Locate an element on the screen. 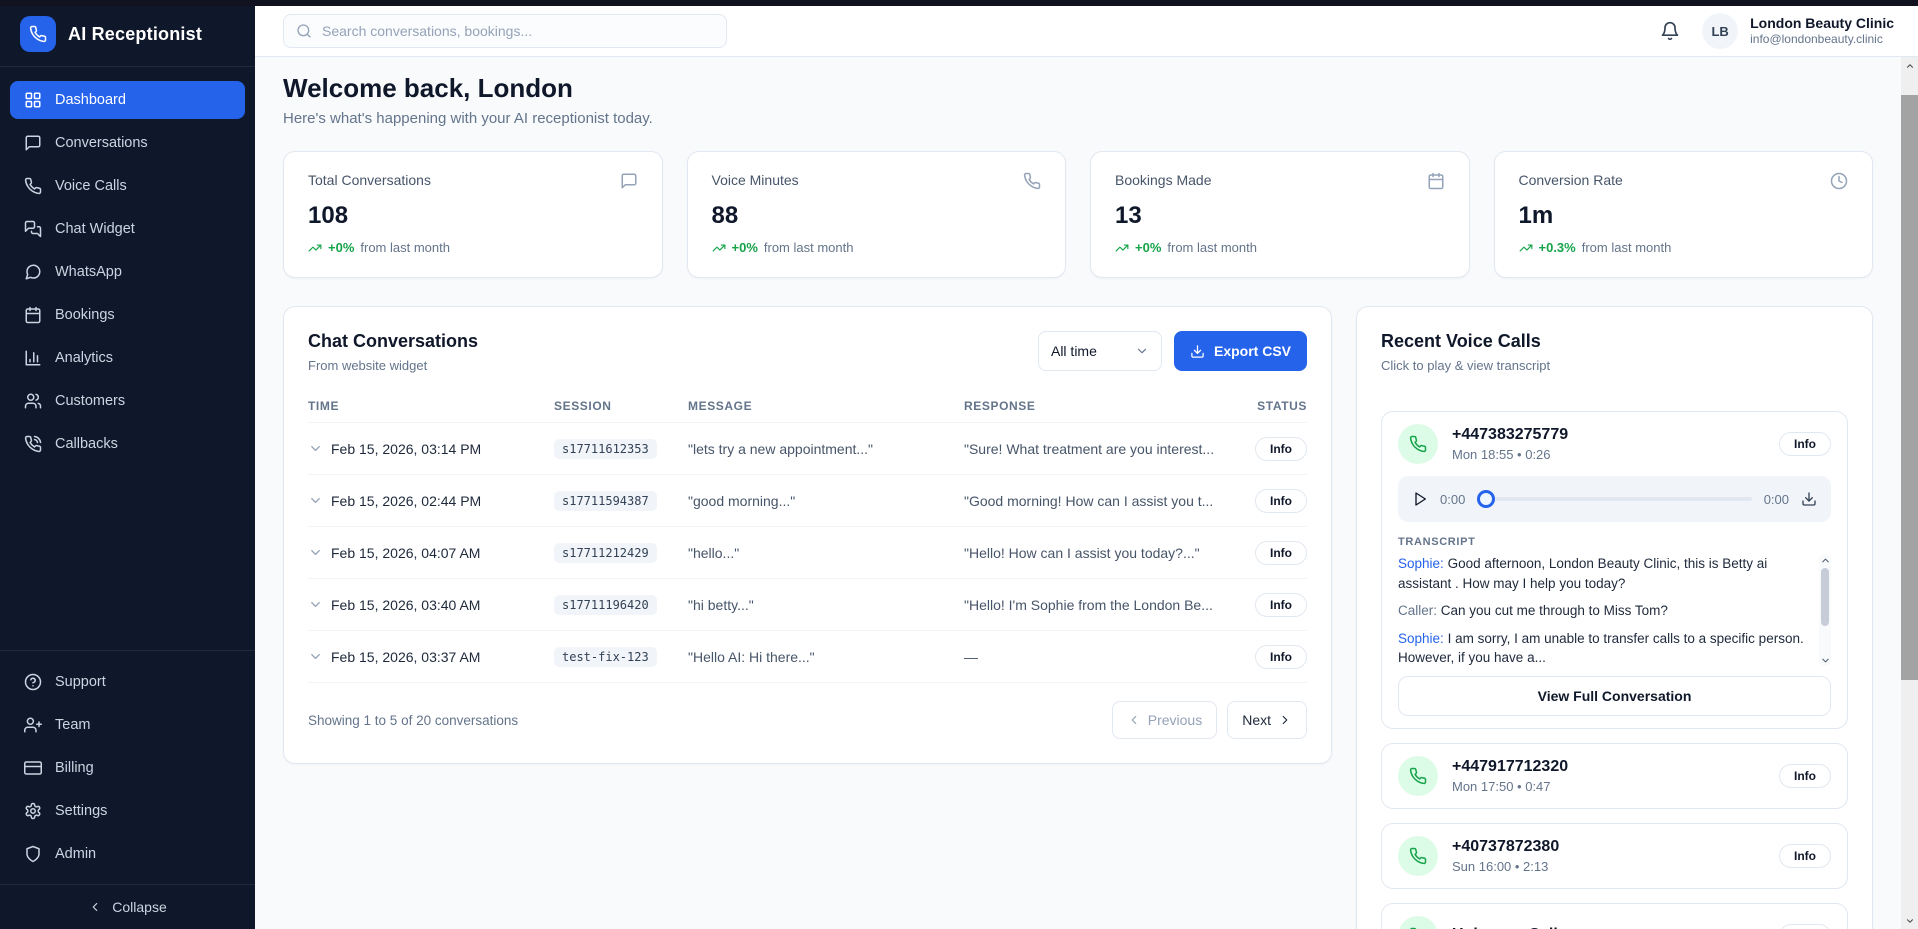  trending-up-icon is located at coordinates (719, 248).